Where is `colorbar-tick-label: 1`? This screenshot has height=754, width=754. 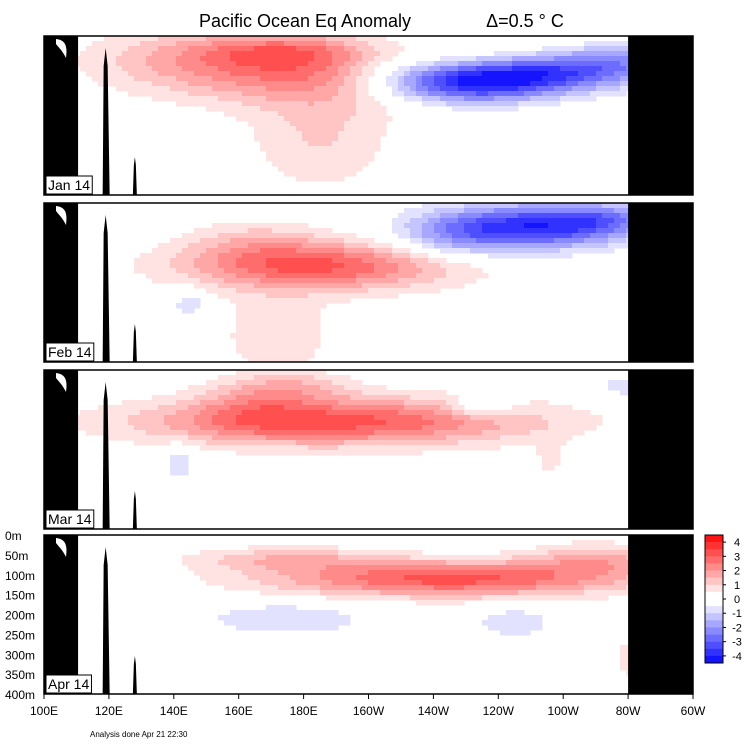
colorbar-tick-label: 1 is located at coordinates (737, 586).